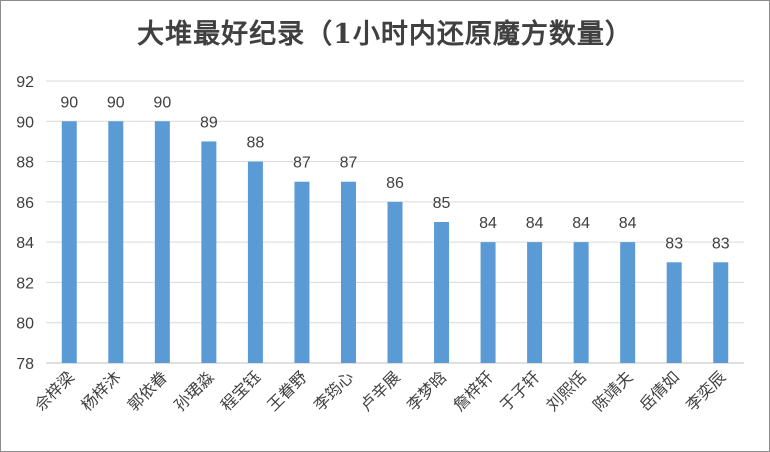 This screenshot has width=770, height=452. Describe the element at coordinates (209, 122) in the screenshot. I see `data-label: 89` at that location.